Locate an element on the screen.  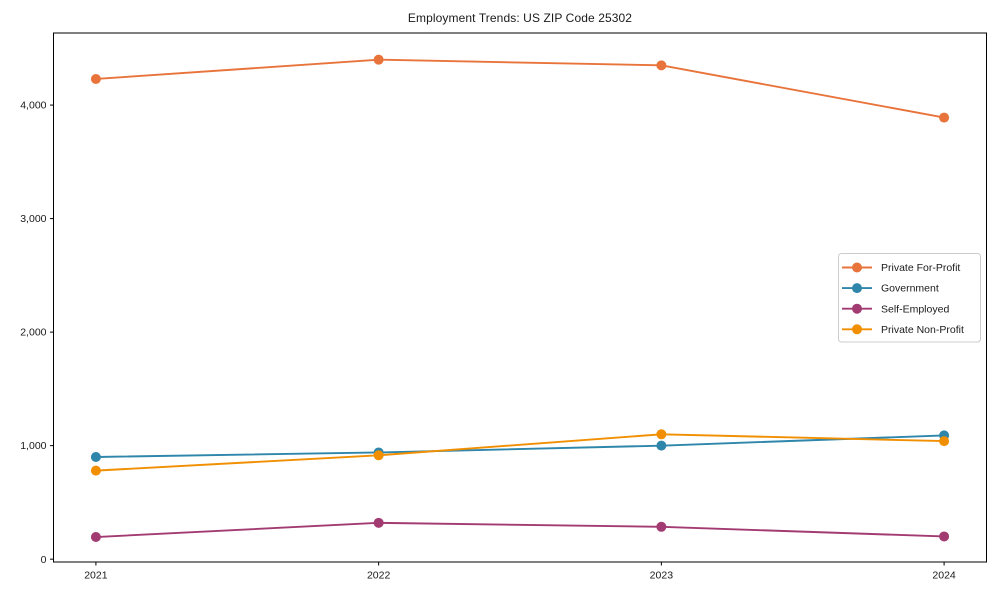
y-tick-label: 1,000 is located at coordinates (33, 446).